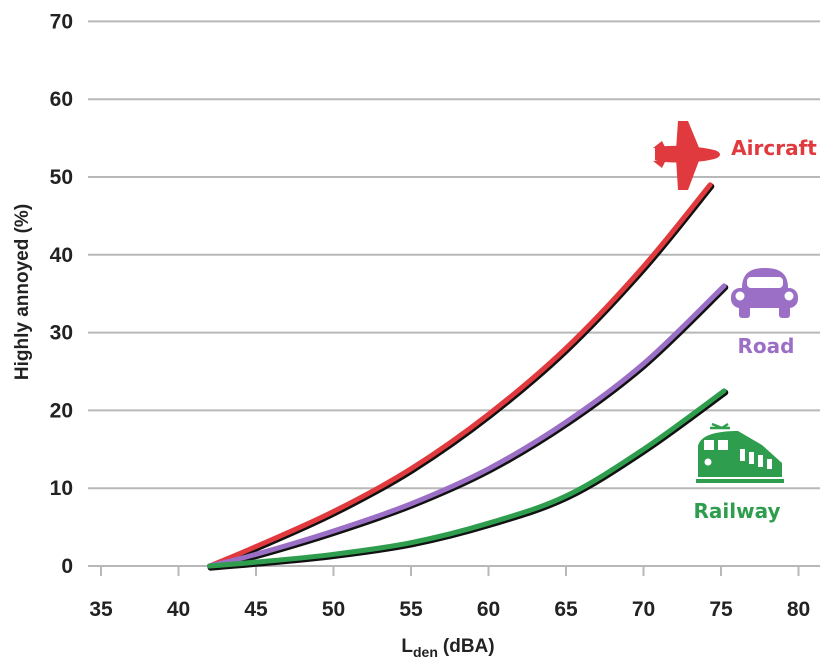 The height and width of the screenshot is (662, 825). Describe the element at coordinates (333, 609) in the screenshot. I see `x-tick-label: 50` at that location.